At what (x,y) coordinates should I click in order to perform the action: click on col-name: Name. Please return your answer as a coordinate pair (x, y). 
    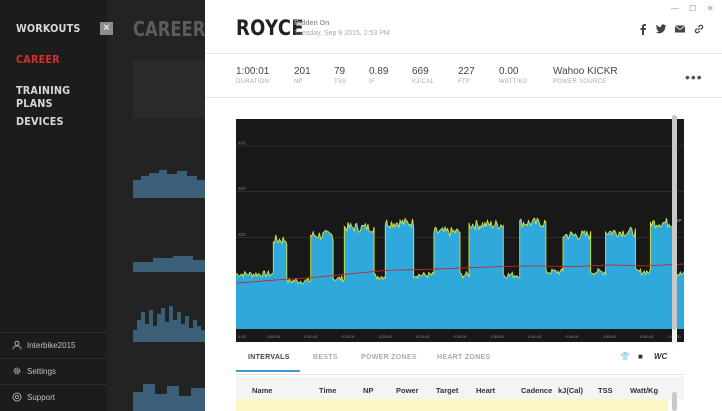
    Looking at the image, I should click on (262, 390).